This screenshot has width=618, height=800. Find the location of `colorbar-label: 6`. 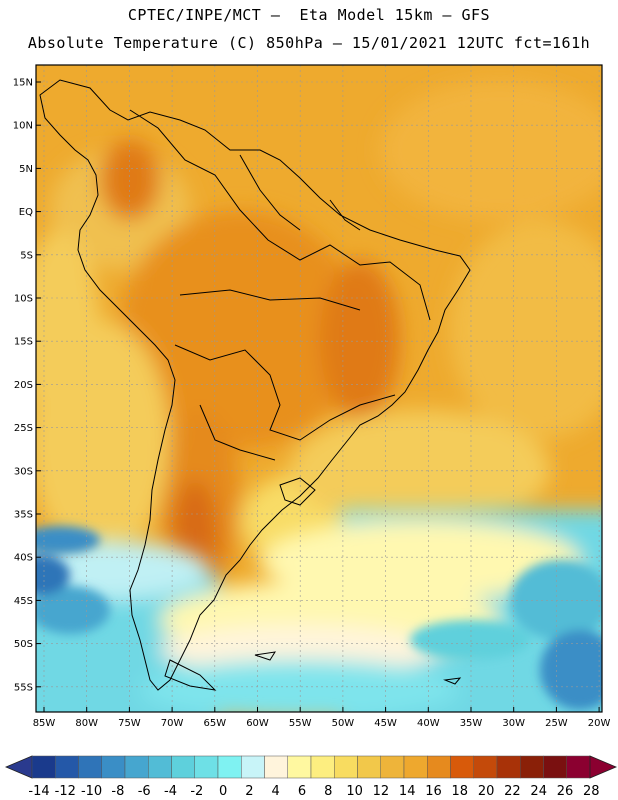

colorbar-label: 6 is located at coordinates (302, 791).